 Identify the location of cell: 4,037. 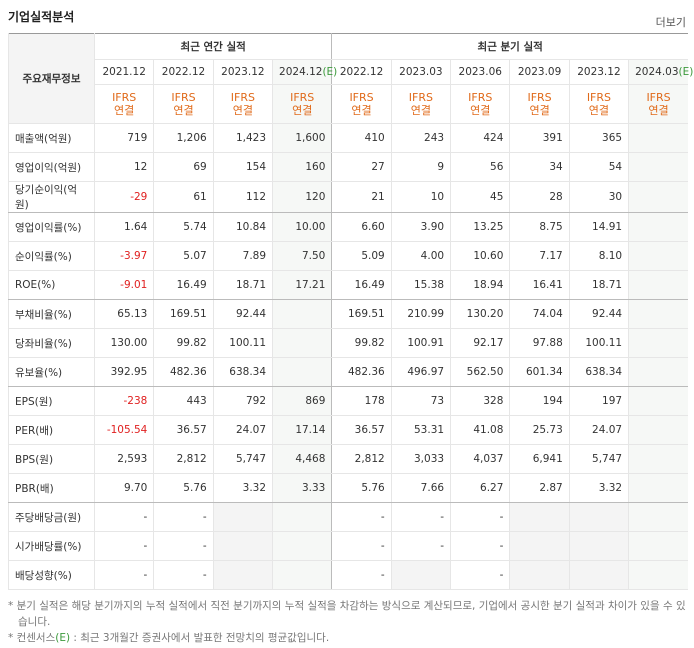
(480, 459).